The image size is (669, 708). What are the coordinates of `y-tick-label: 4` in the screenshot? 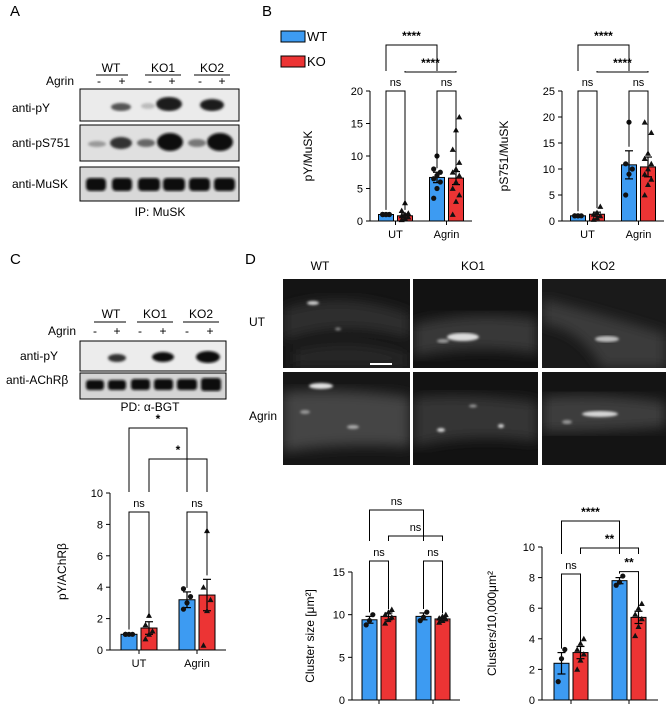 It's located at (100, 588).